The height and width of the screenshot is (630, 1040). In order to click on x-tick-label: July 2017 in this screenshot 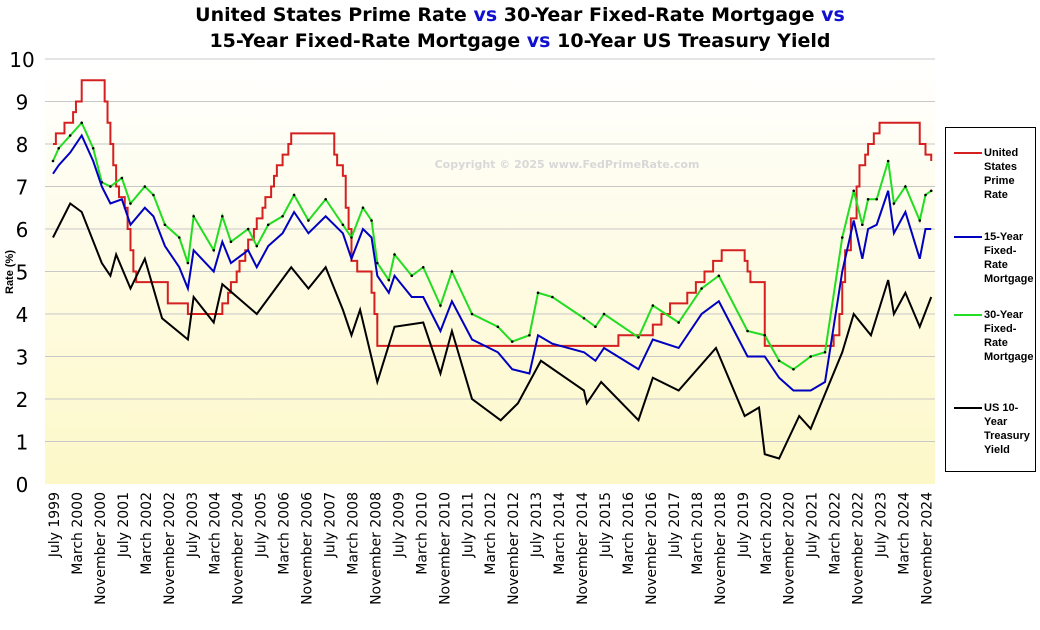, I will do `click(675, 525)`.